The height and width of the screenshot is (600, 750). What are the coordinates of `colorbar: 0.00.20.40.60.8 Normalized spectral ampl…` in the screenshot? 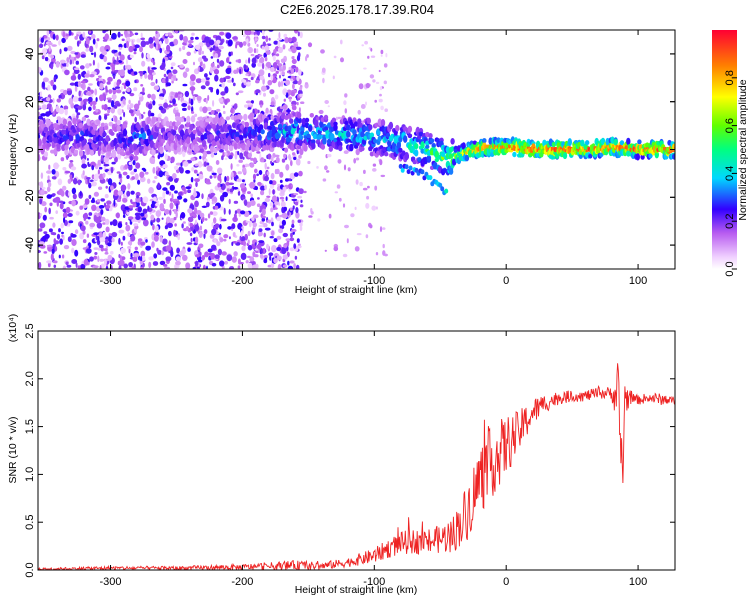 It's located at (730, 153).